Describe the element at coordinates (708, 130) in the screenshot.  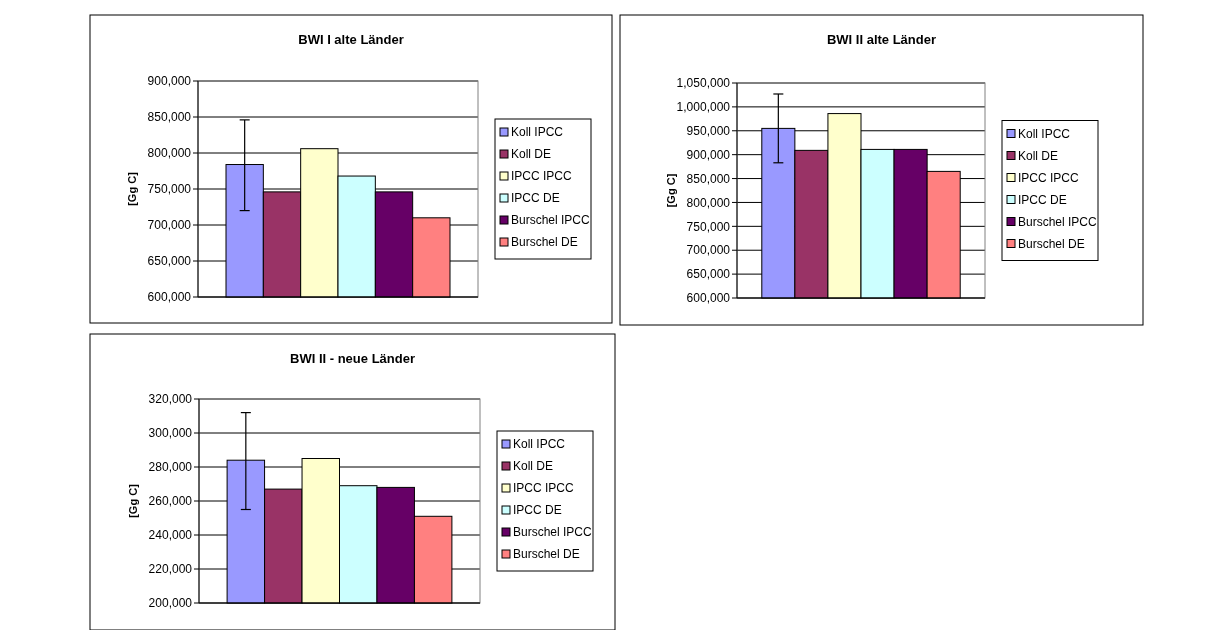
I see `y-tick-label: 950,000` at that location.